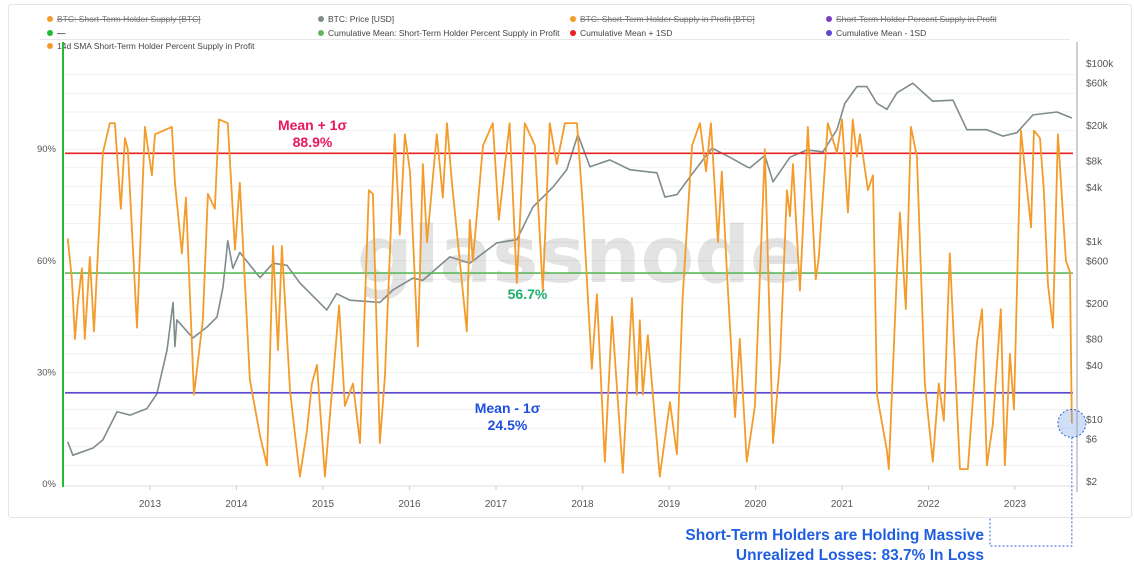  Describe the element at coordinates (928, 504) in the screenshot. I see `x-tick-label: 2022` at that location.